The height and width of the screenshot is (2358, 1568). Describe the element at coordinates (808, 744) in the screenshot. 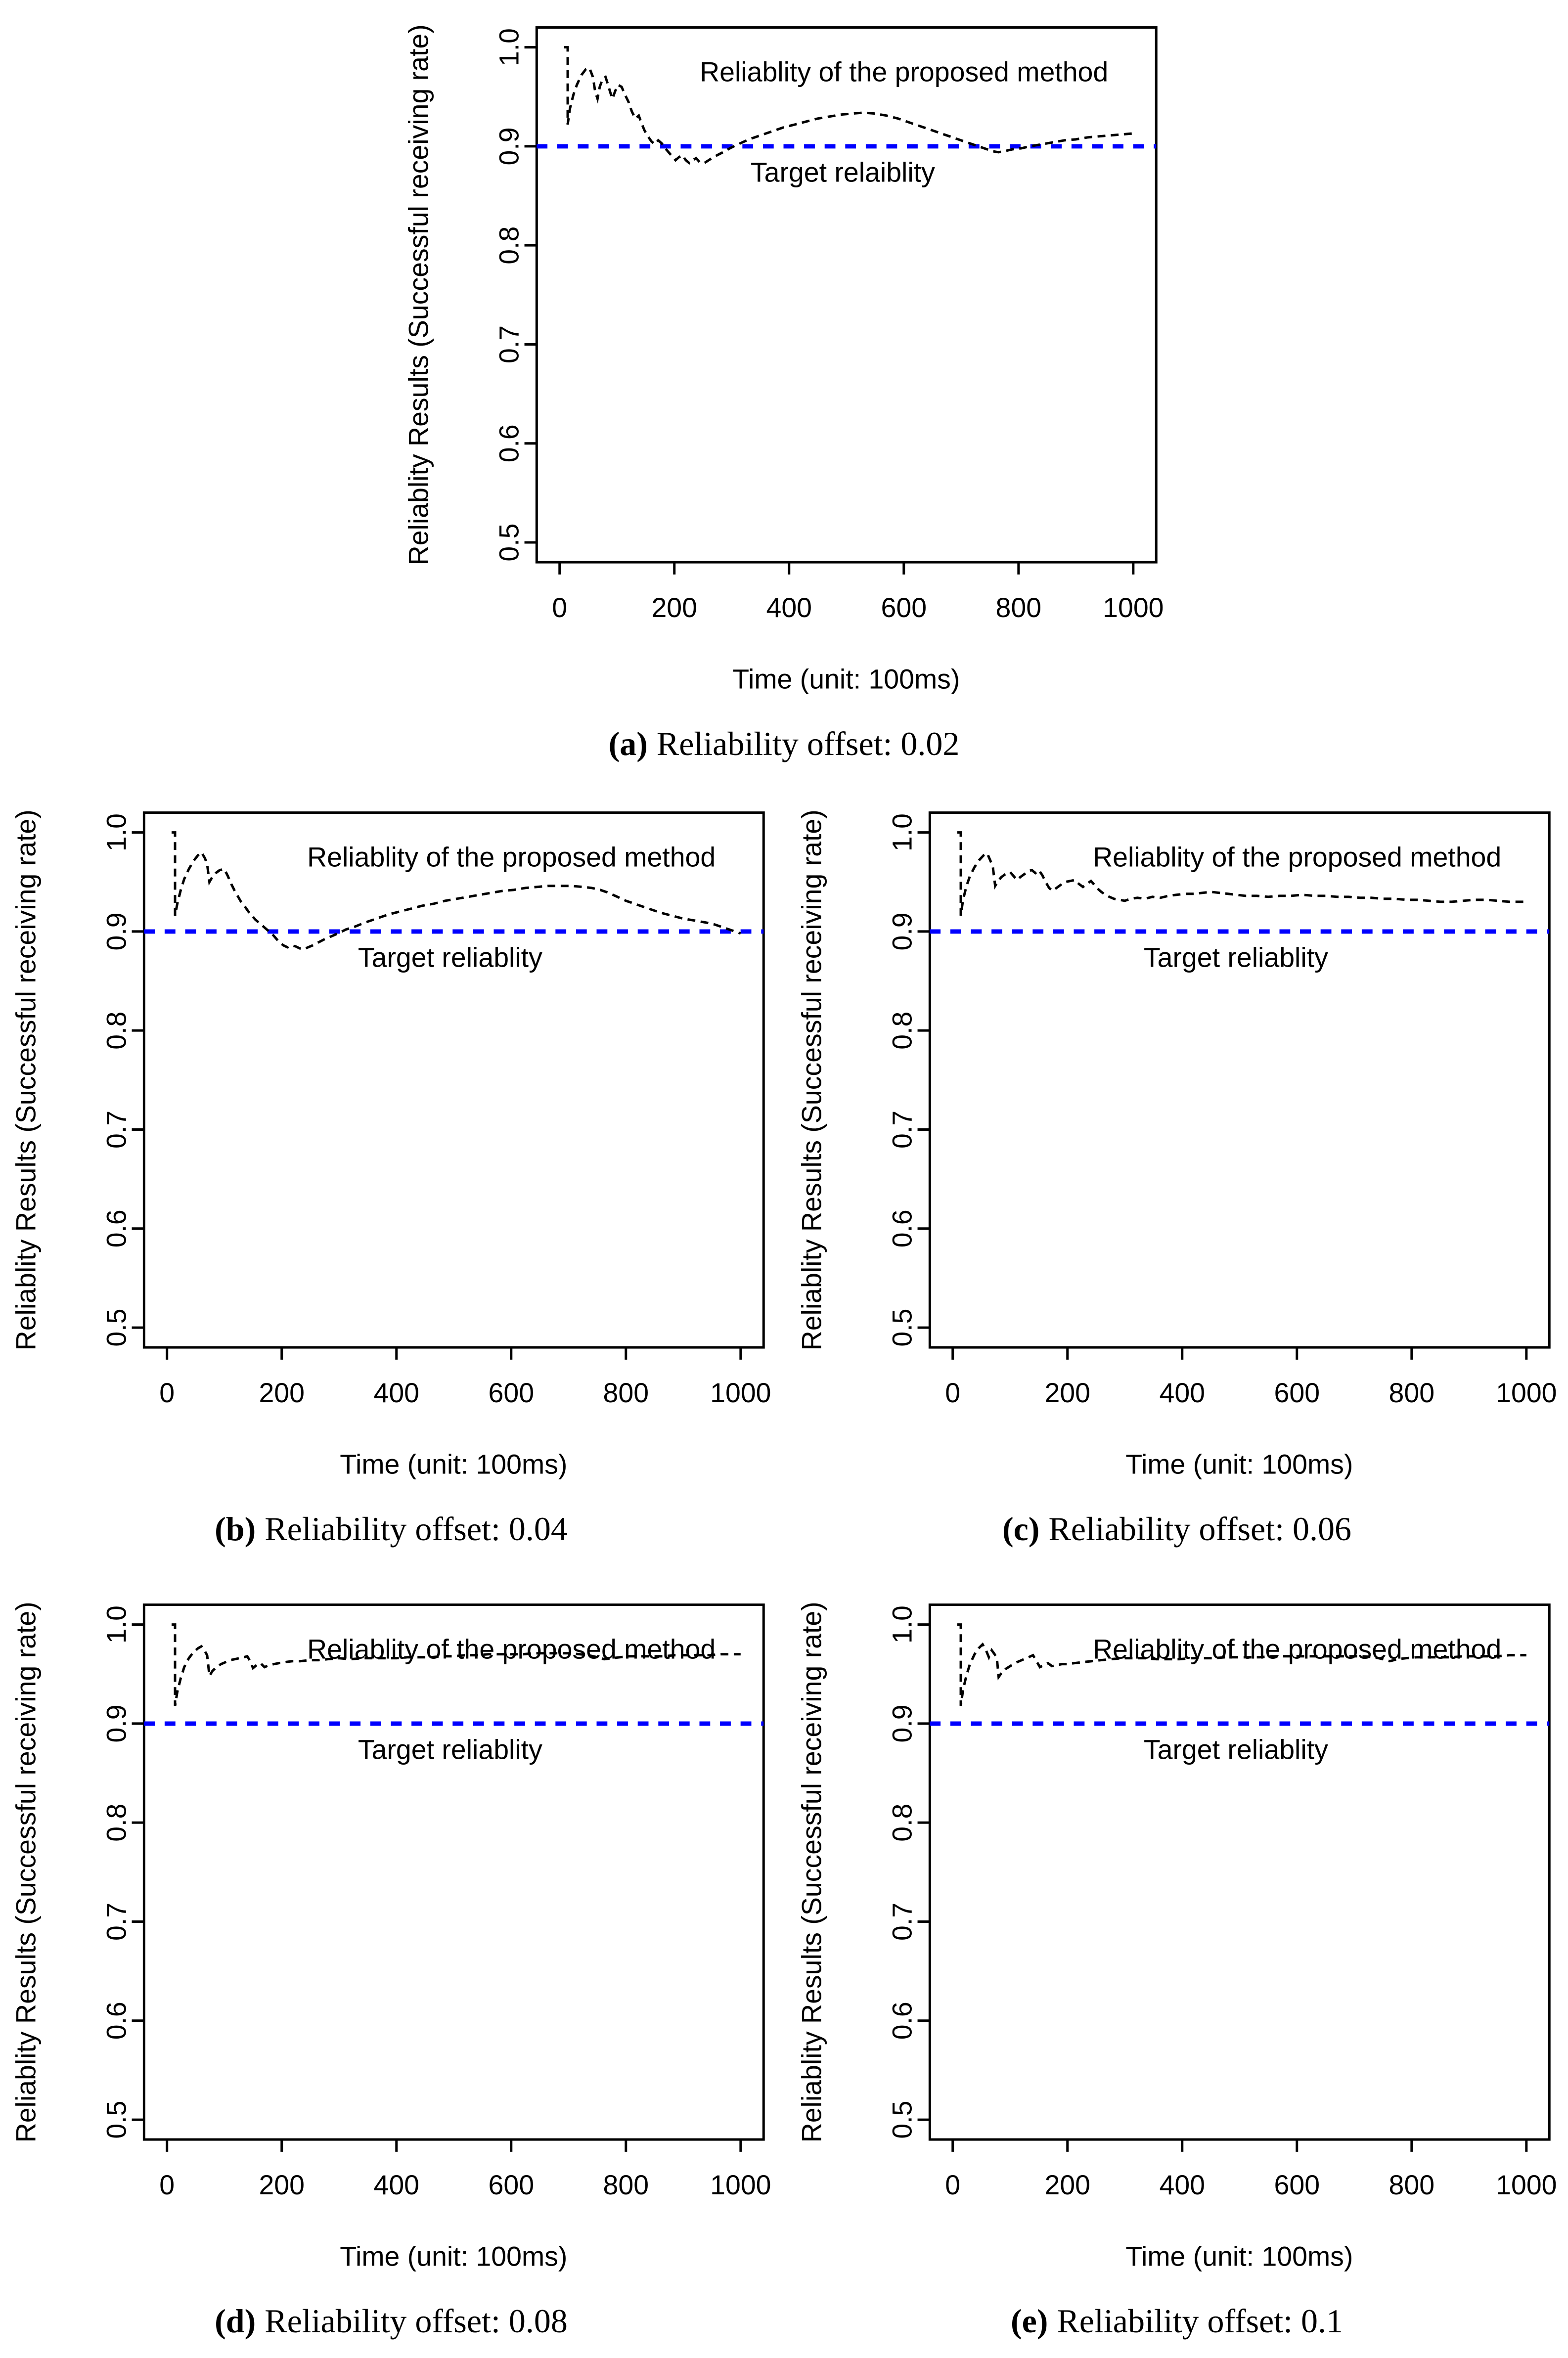

I see `caption-text: Reliability offset: 0.02` at that location.